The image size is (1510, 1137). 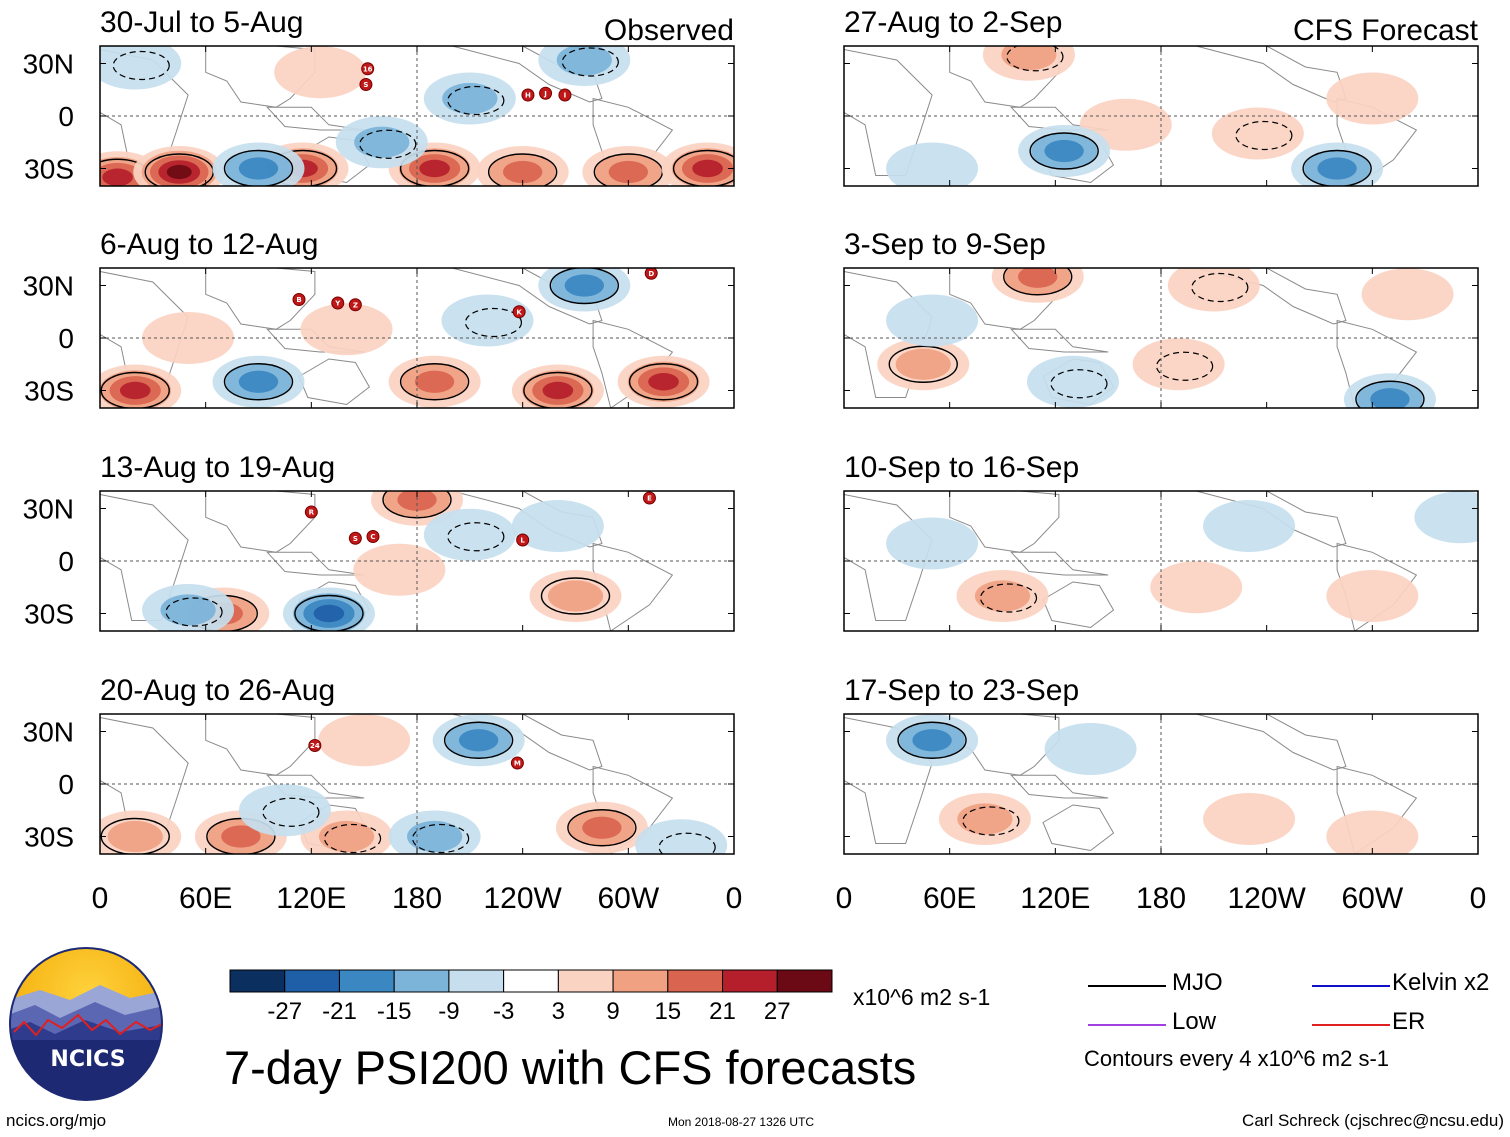 What do you see at coordinates (1237, 1058) in the screenshot?
I see `contour-interval-note: Contours every 4 x10^6 m2 s-1` at bounding box center [1237, 1058].